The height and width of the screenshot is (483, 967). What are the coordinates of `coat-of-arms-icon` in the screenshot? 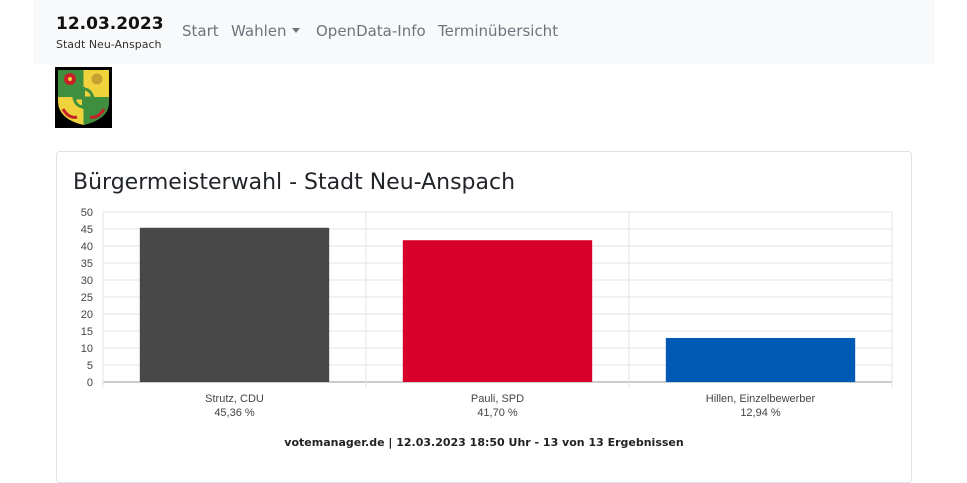 It's located at (83, 97).